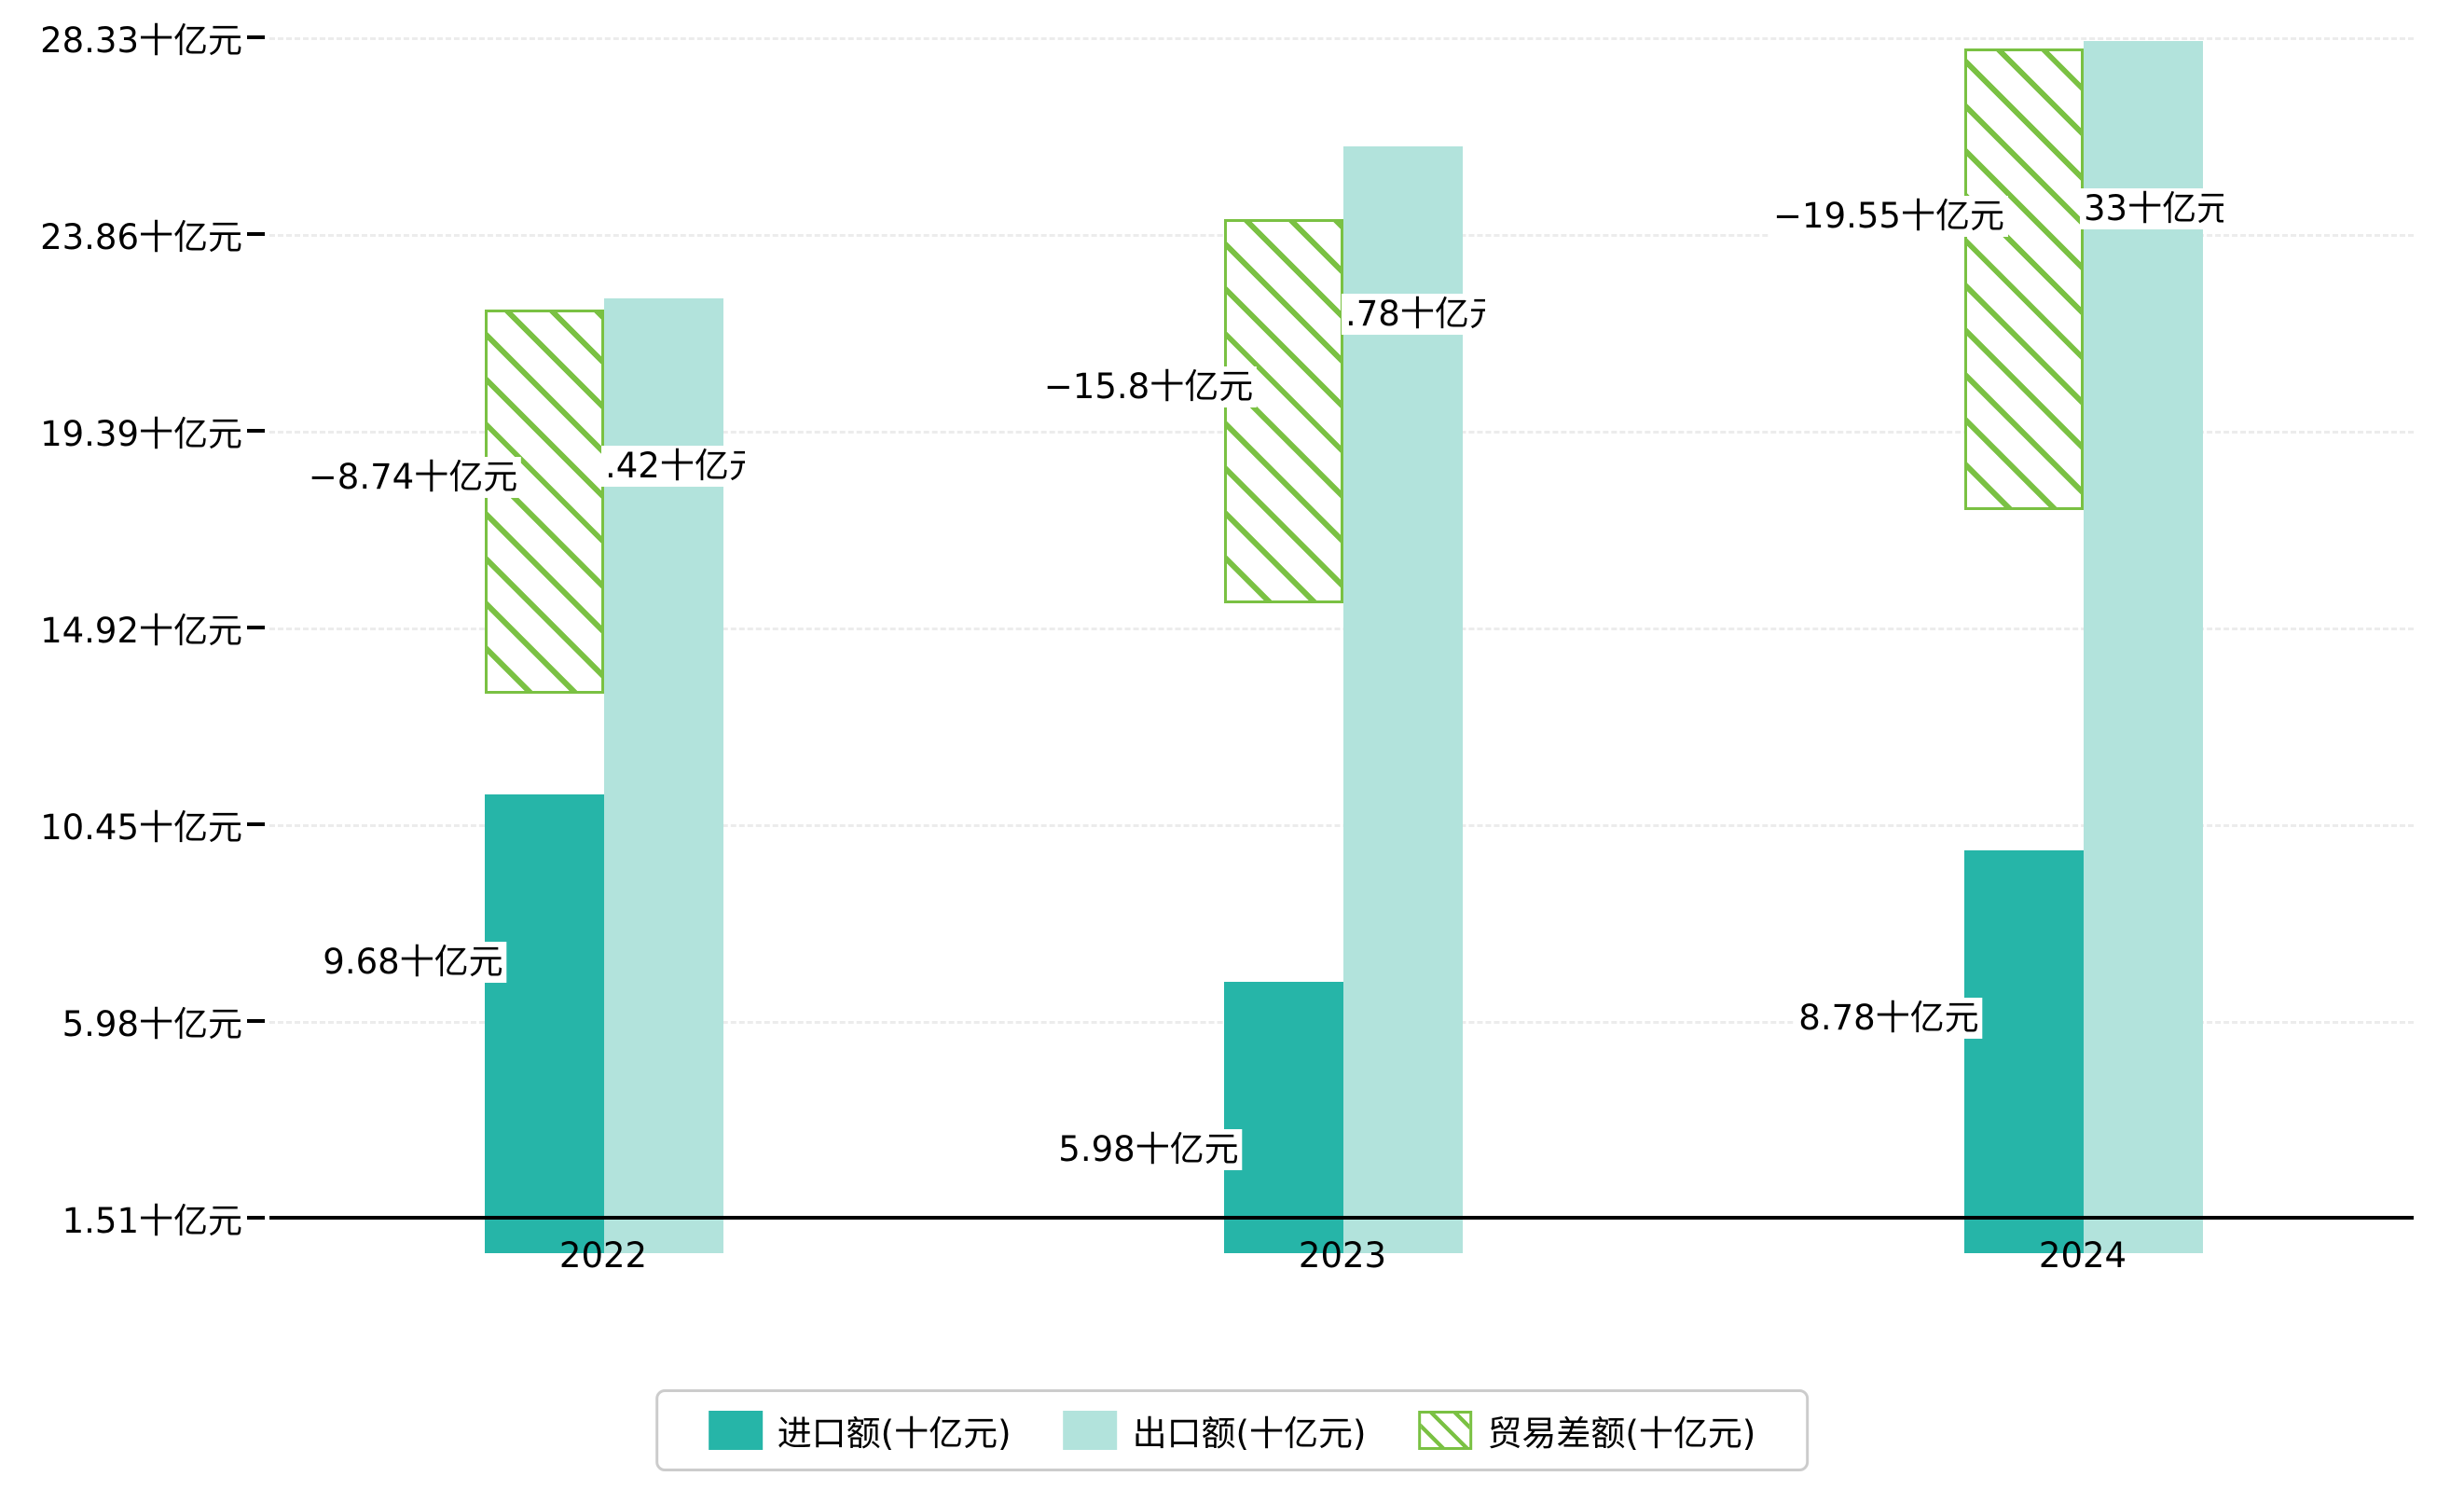  Describe the element at coordinates (663, 775) in the screenshot. I see `bar-export-2022` at that location.